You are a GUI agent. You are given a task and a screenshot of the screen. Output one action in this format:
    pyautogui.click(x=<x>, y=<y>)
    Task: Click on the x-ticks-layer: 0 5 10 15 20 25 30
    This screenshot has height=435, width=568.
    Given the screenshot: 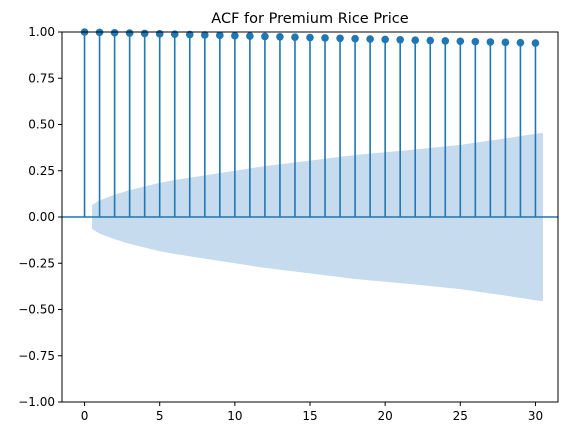 What is the action you would take?
    pyautogui.click(x=312, y=412)
    